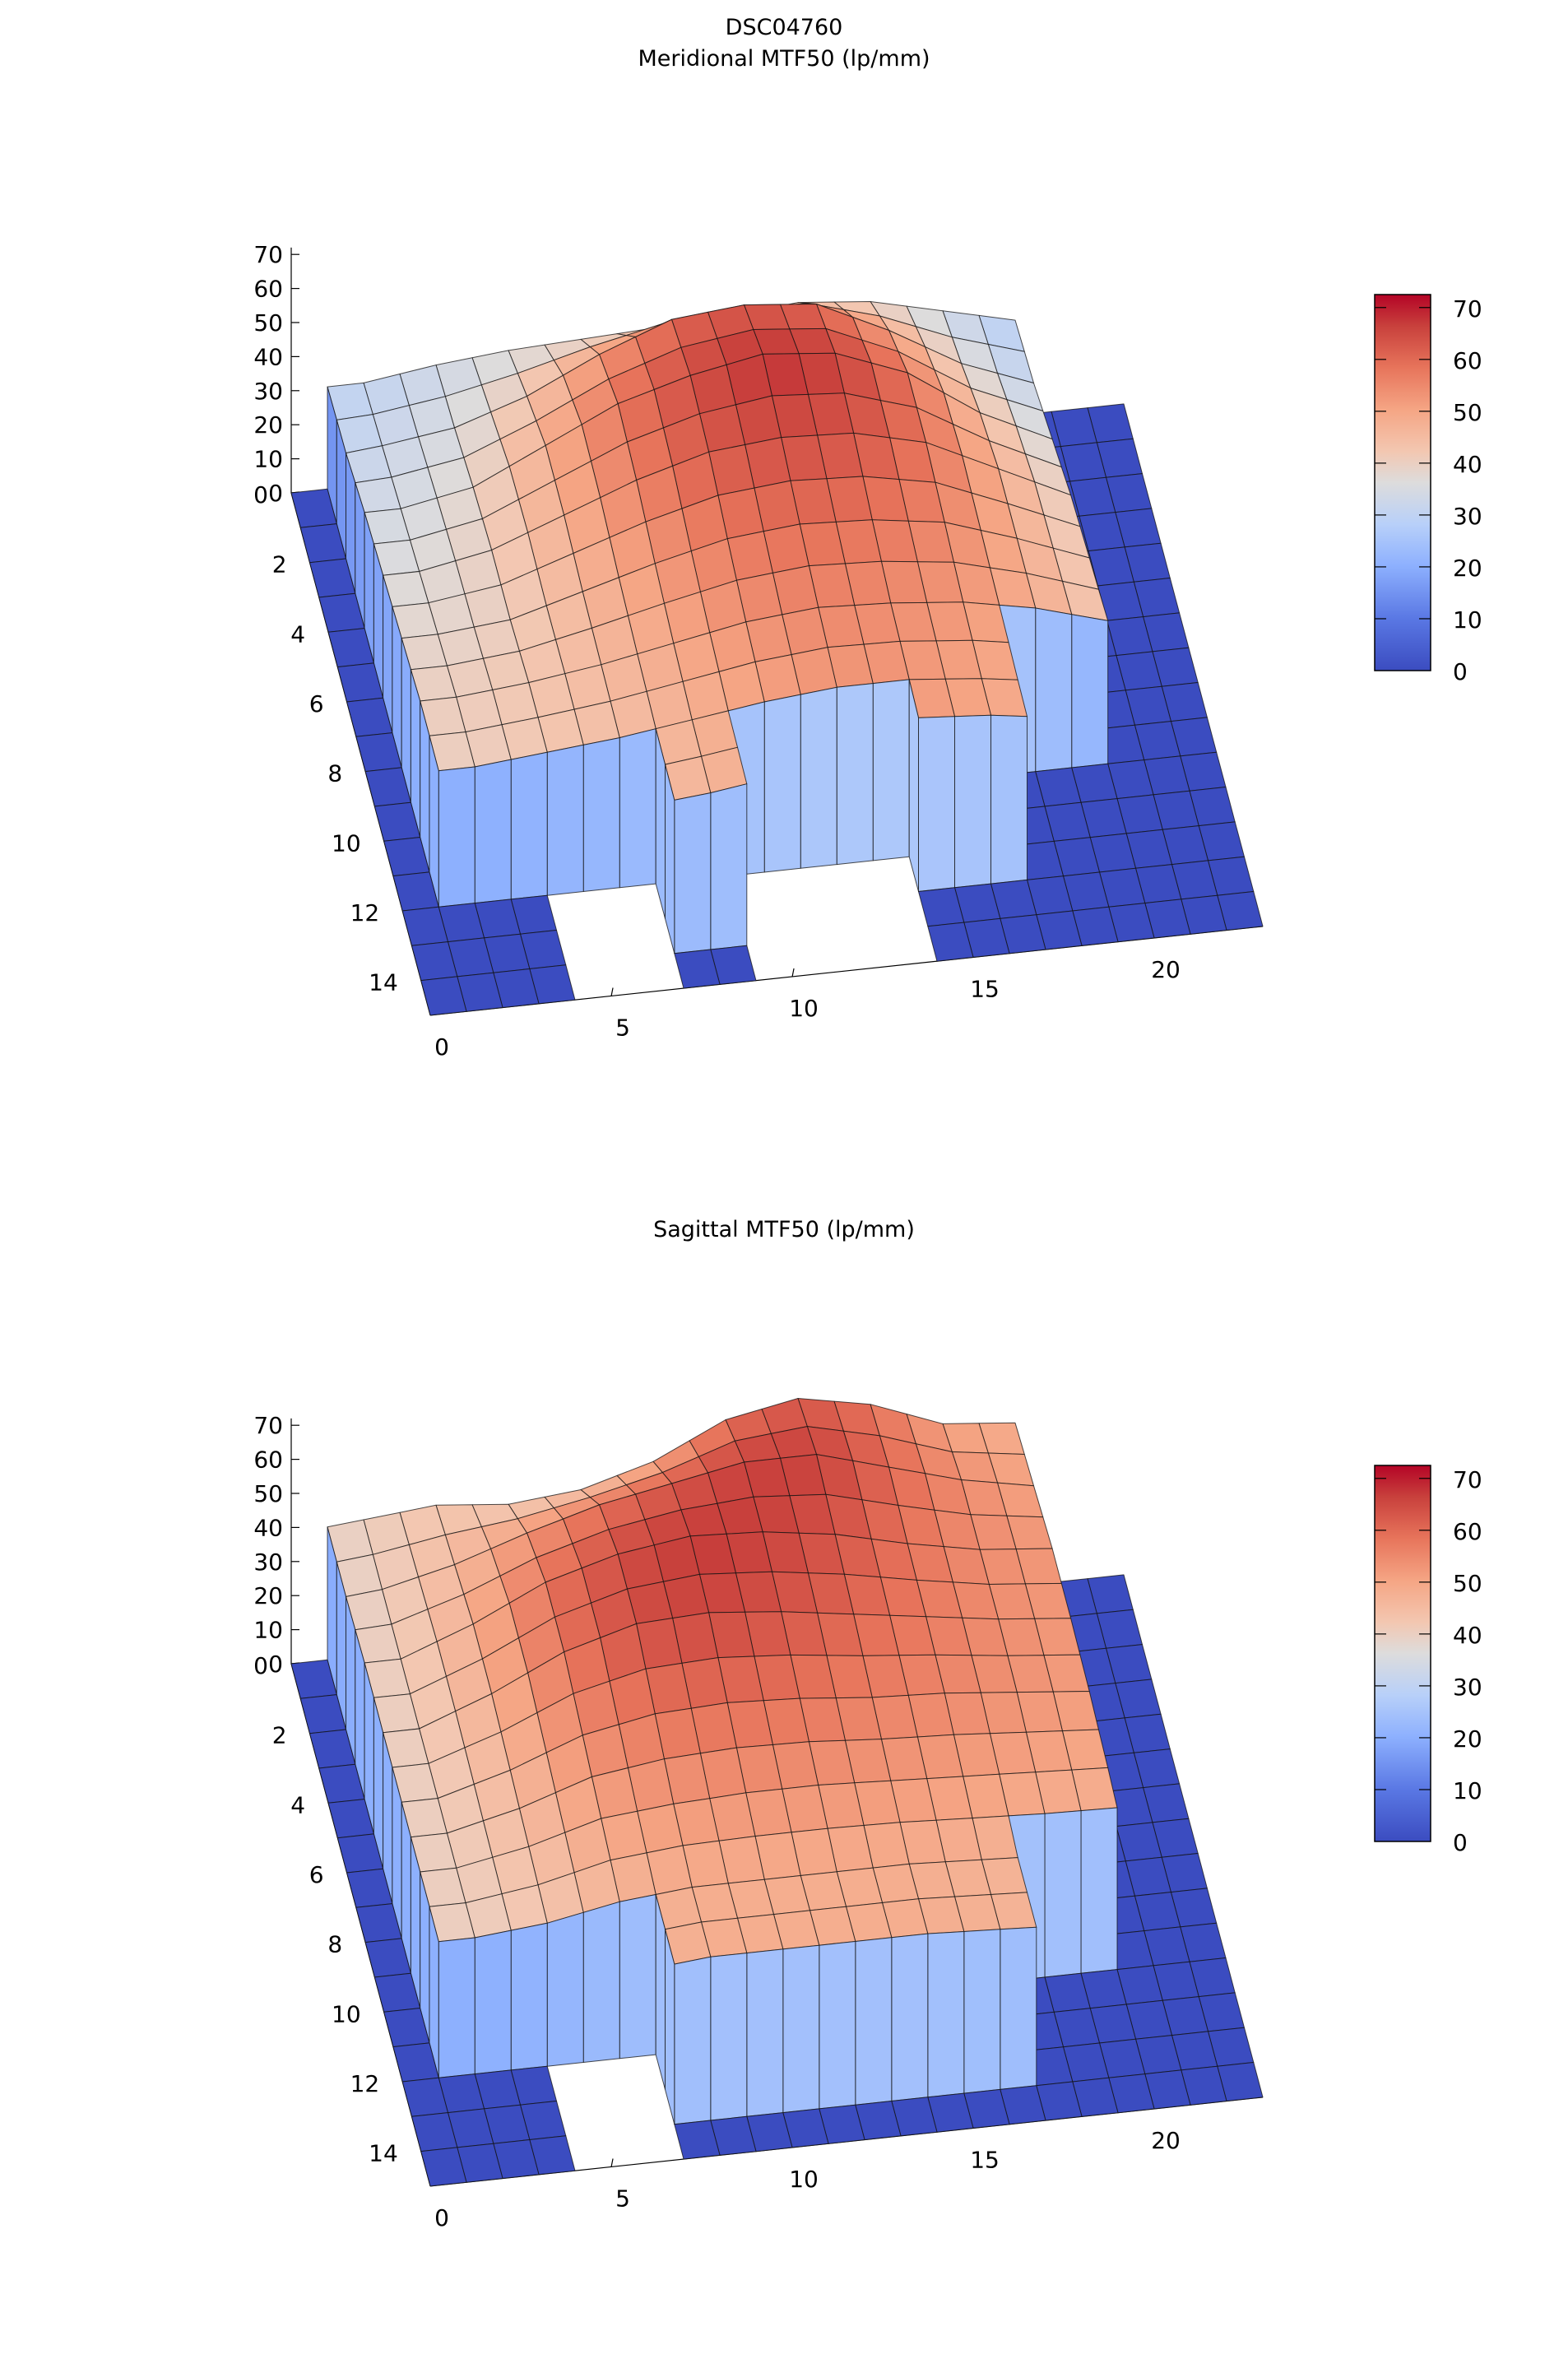 The height and width of the screenshot is (2359, 1568). I want to click on x-tick-label: 20, so click(1166, 2141).